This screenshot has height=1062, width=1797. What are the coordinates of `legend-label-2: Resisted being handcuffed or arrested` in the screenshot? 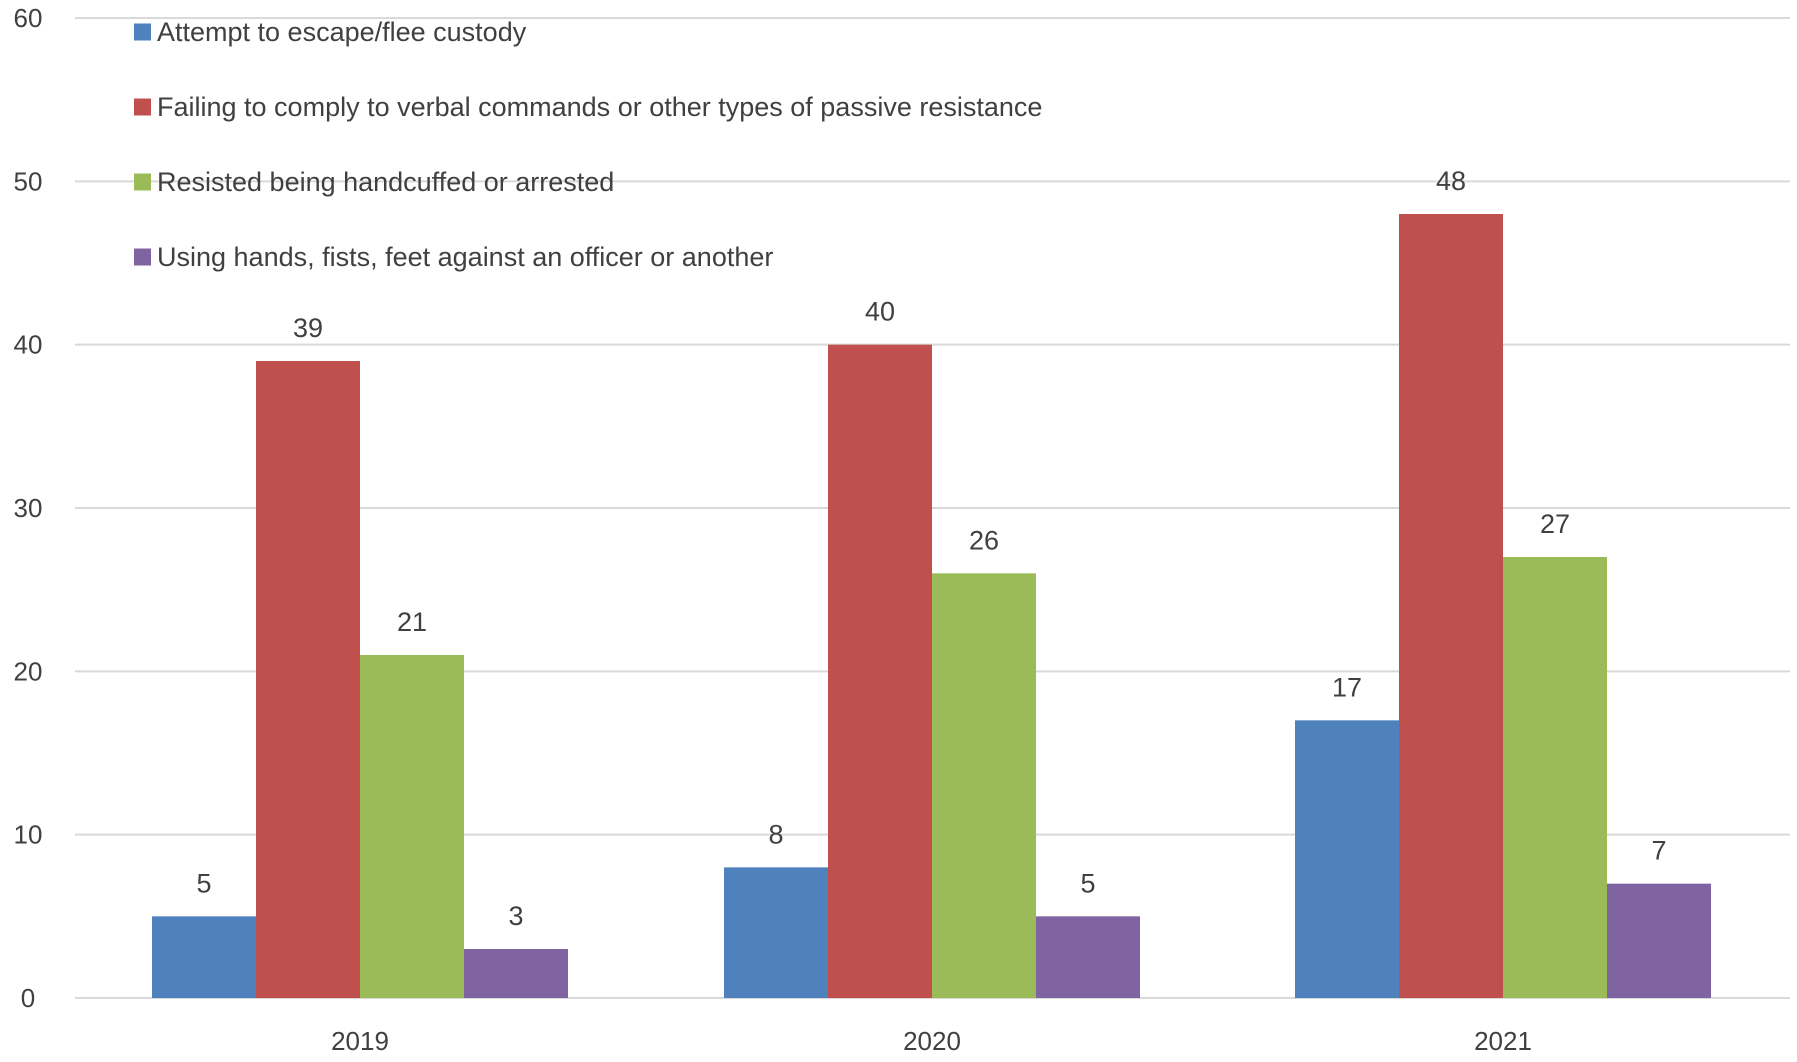 It's located at (385, 182).